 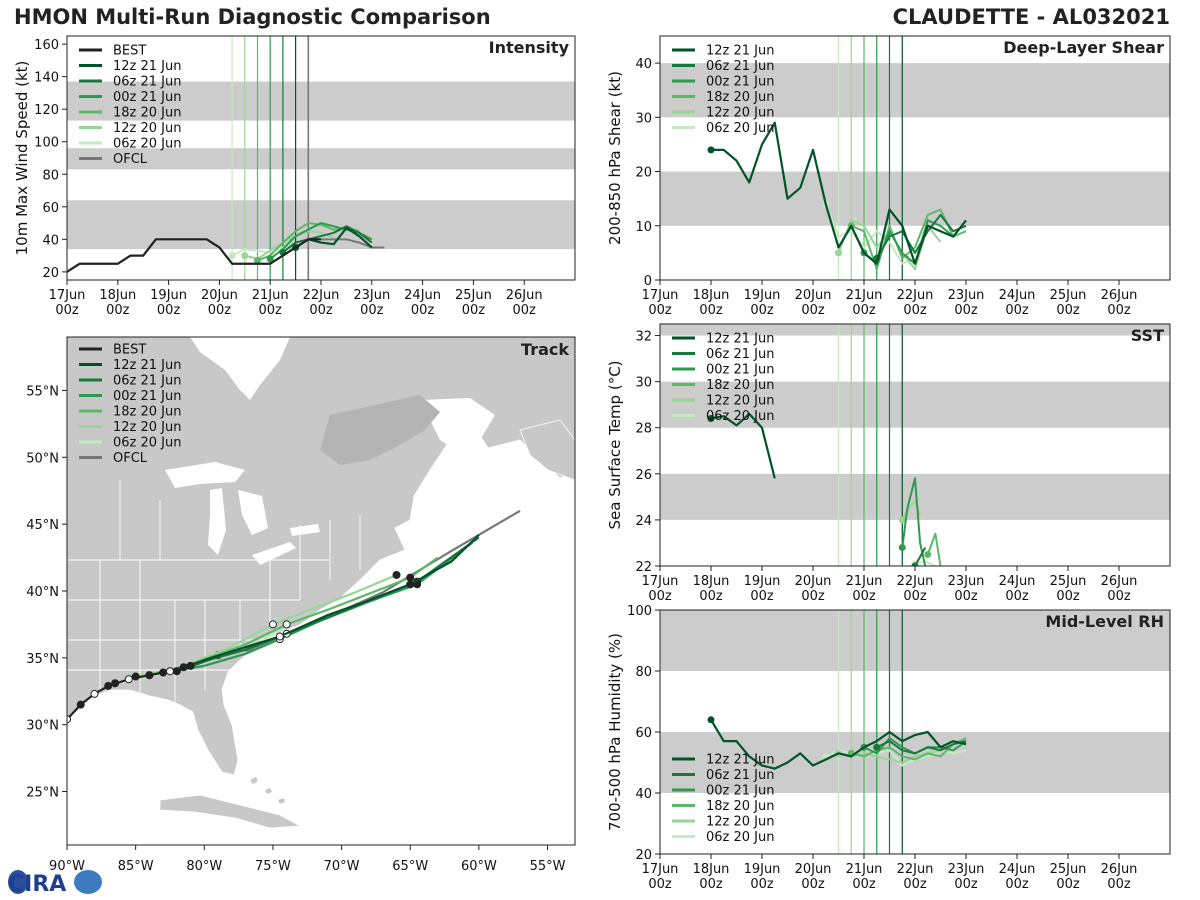 What do you see at coordinates (67, 295) in the screenshot?
I see `x-tick-label-day: 17Jun` at bounding box center [67, 295].